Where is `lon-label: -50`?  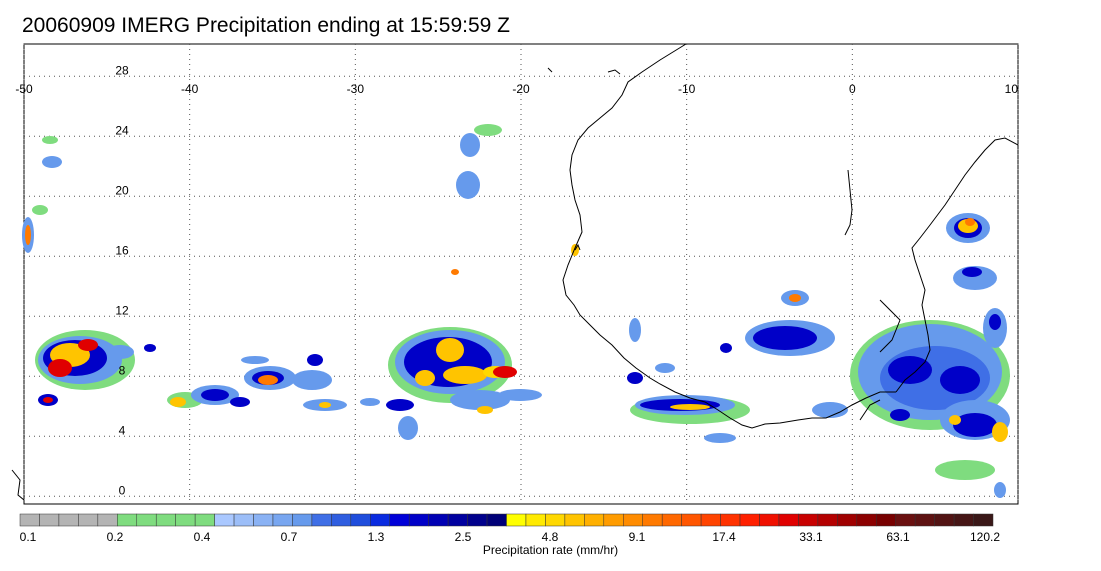
lon-label: -50 is located at coordinates (24, 89).